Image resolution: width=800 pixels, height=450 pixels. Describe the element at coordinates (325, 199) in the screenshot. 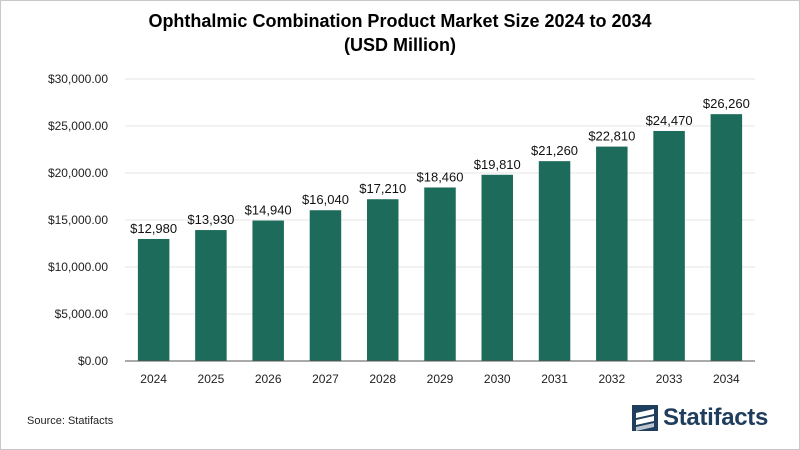

I see `data-label: $16,040` at that location.